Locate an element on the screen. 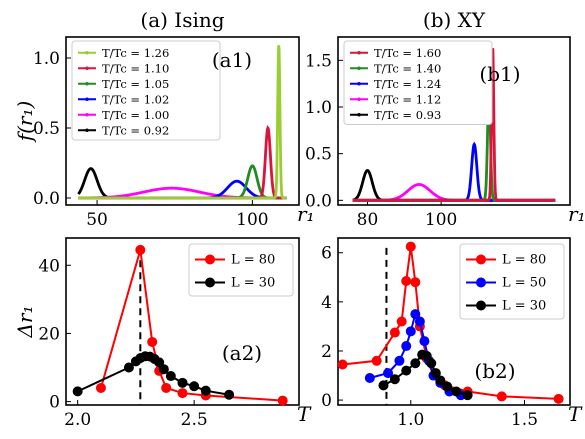 The width and height of the screenshot is (585, 439). panel-annotation: (a2) is located at coordinates (242, 353).